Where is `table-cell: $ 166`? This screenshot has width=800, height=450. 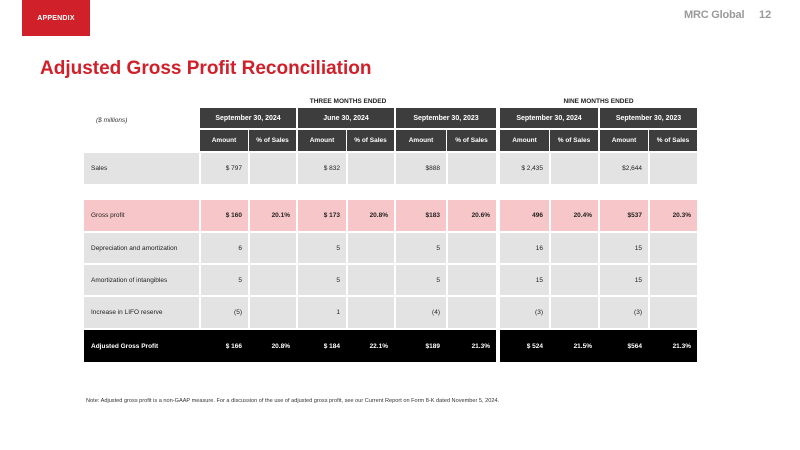
table-cell: $ 166 is located at coordinates (233, 346).